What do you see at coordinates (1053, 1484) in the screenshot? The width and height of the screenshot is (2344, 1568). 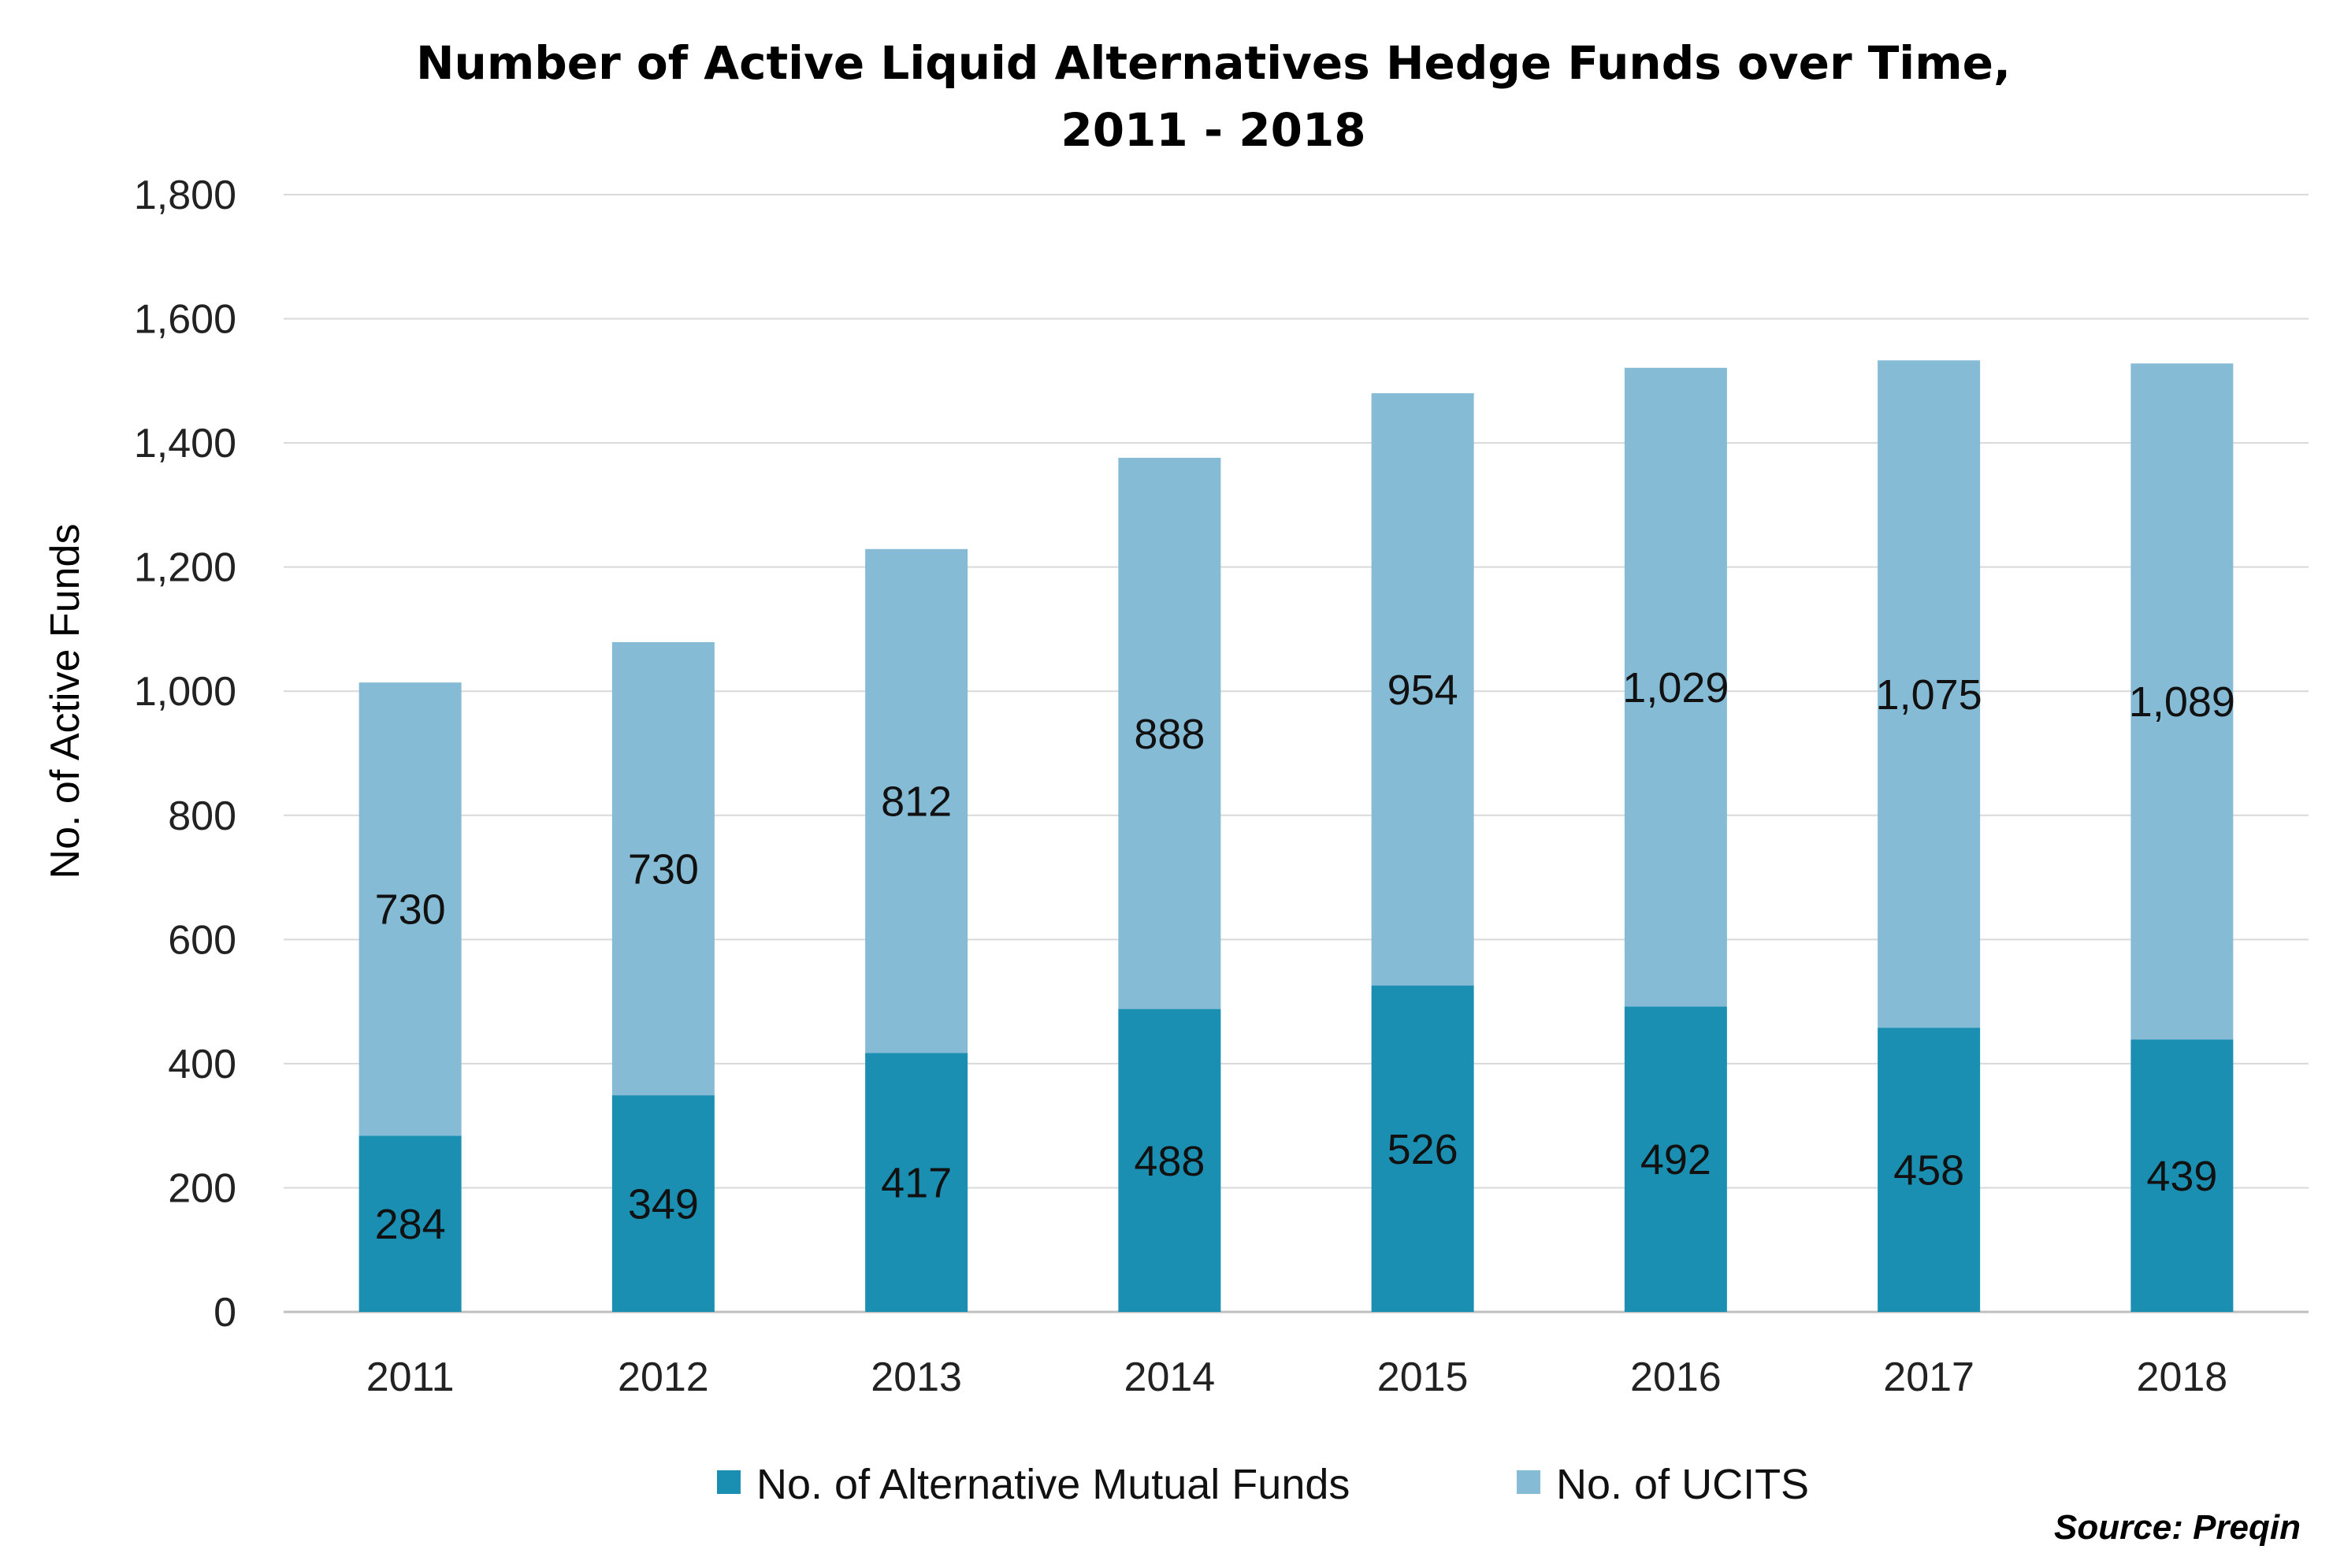 I see `legend-label-mutual-funds: No. of Alternative Mutual Funds` at bounding box center [1053, 1484].